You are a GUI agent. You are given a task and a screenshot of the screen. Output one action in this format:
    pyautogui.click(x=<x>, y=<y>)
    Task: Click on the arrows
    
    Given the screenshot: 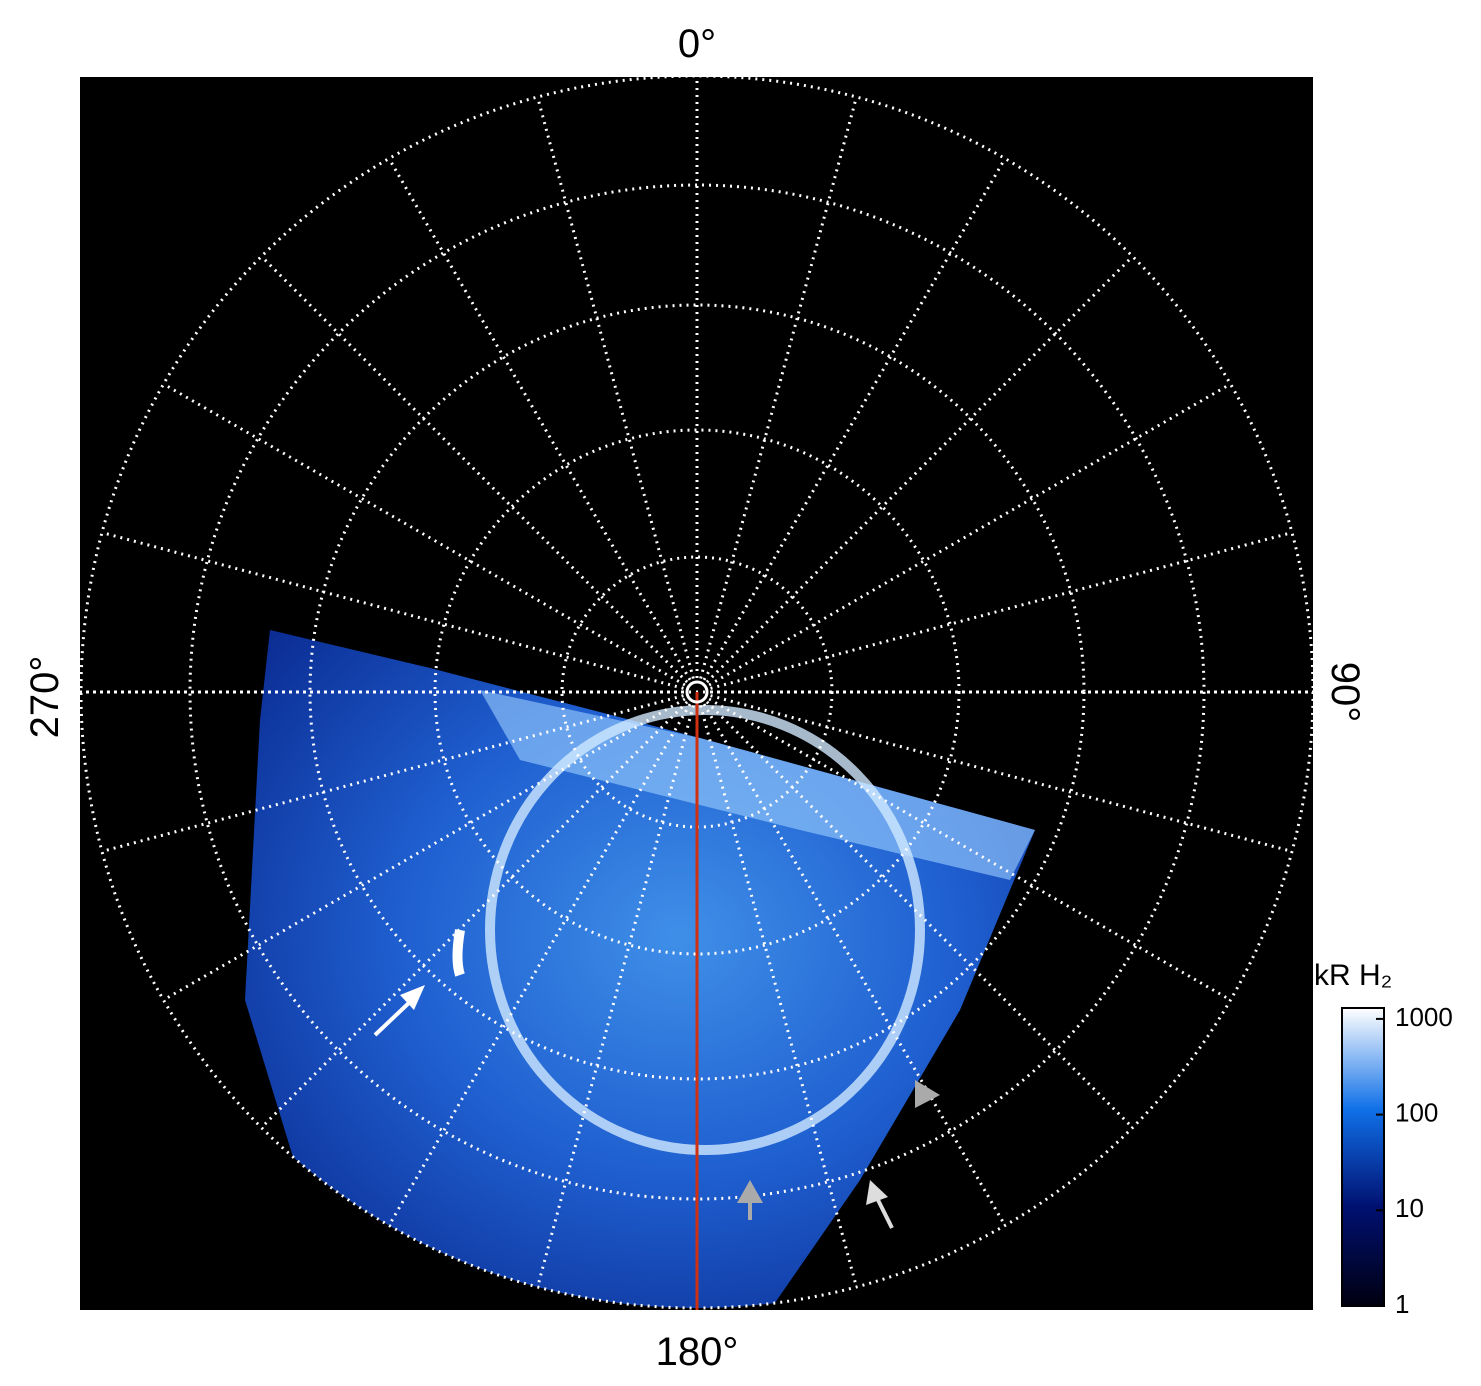 What is the action you would take?
    pyautogui.click(x=656, y=1107)
    